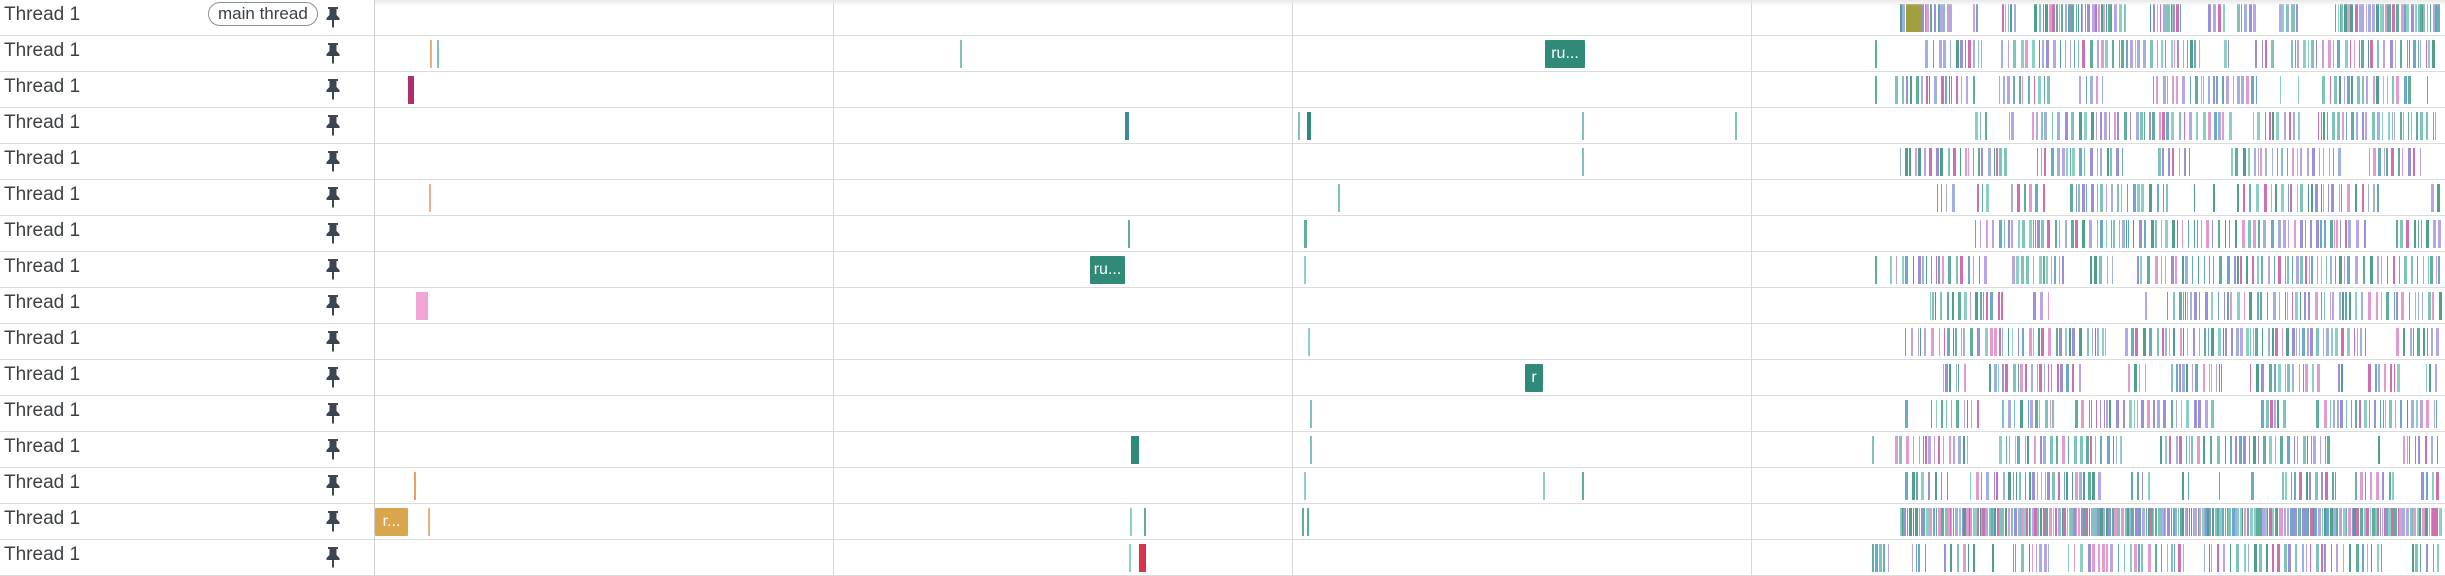 The height and width of the screenshot is (576, 2445). Describe the element at coordinates (333, 89) in the screenshot. I see `pin-icon` at that location.